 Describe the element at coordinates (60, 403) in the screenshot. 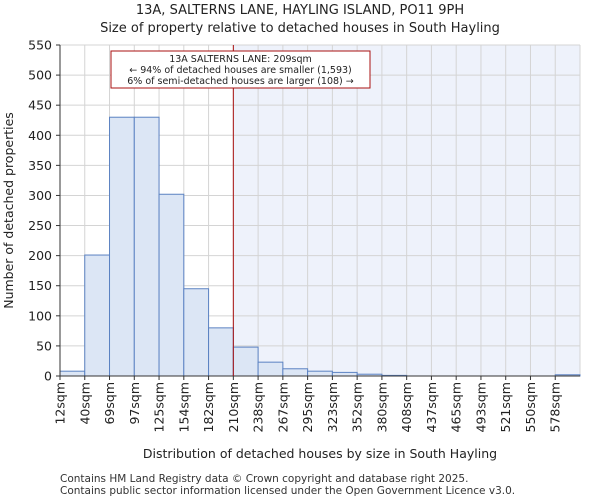

I see `x-tick-label: 12sqm` at that location.